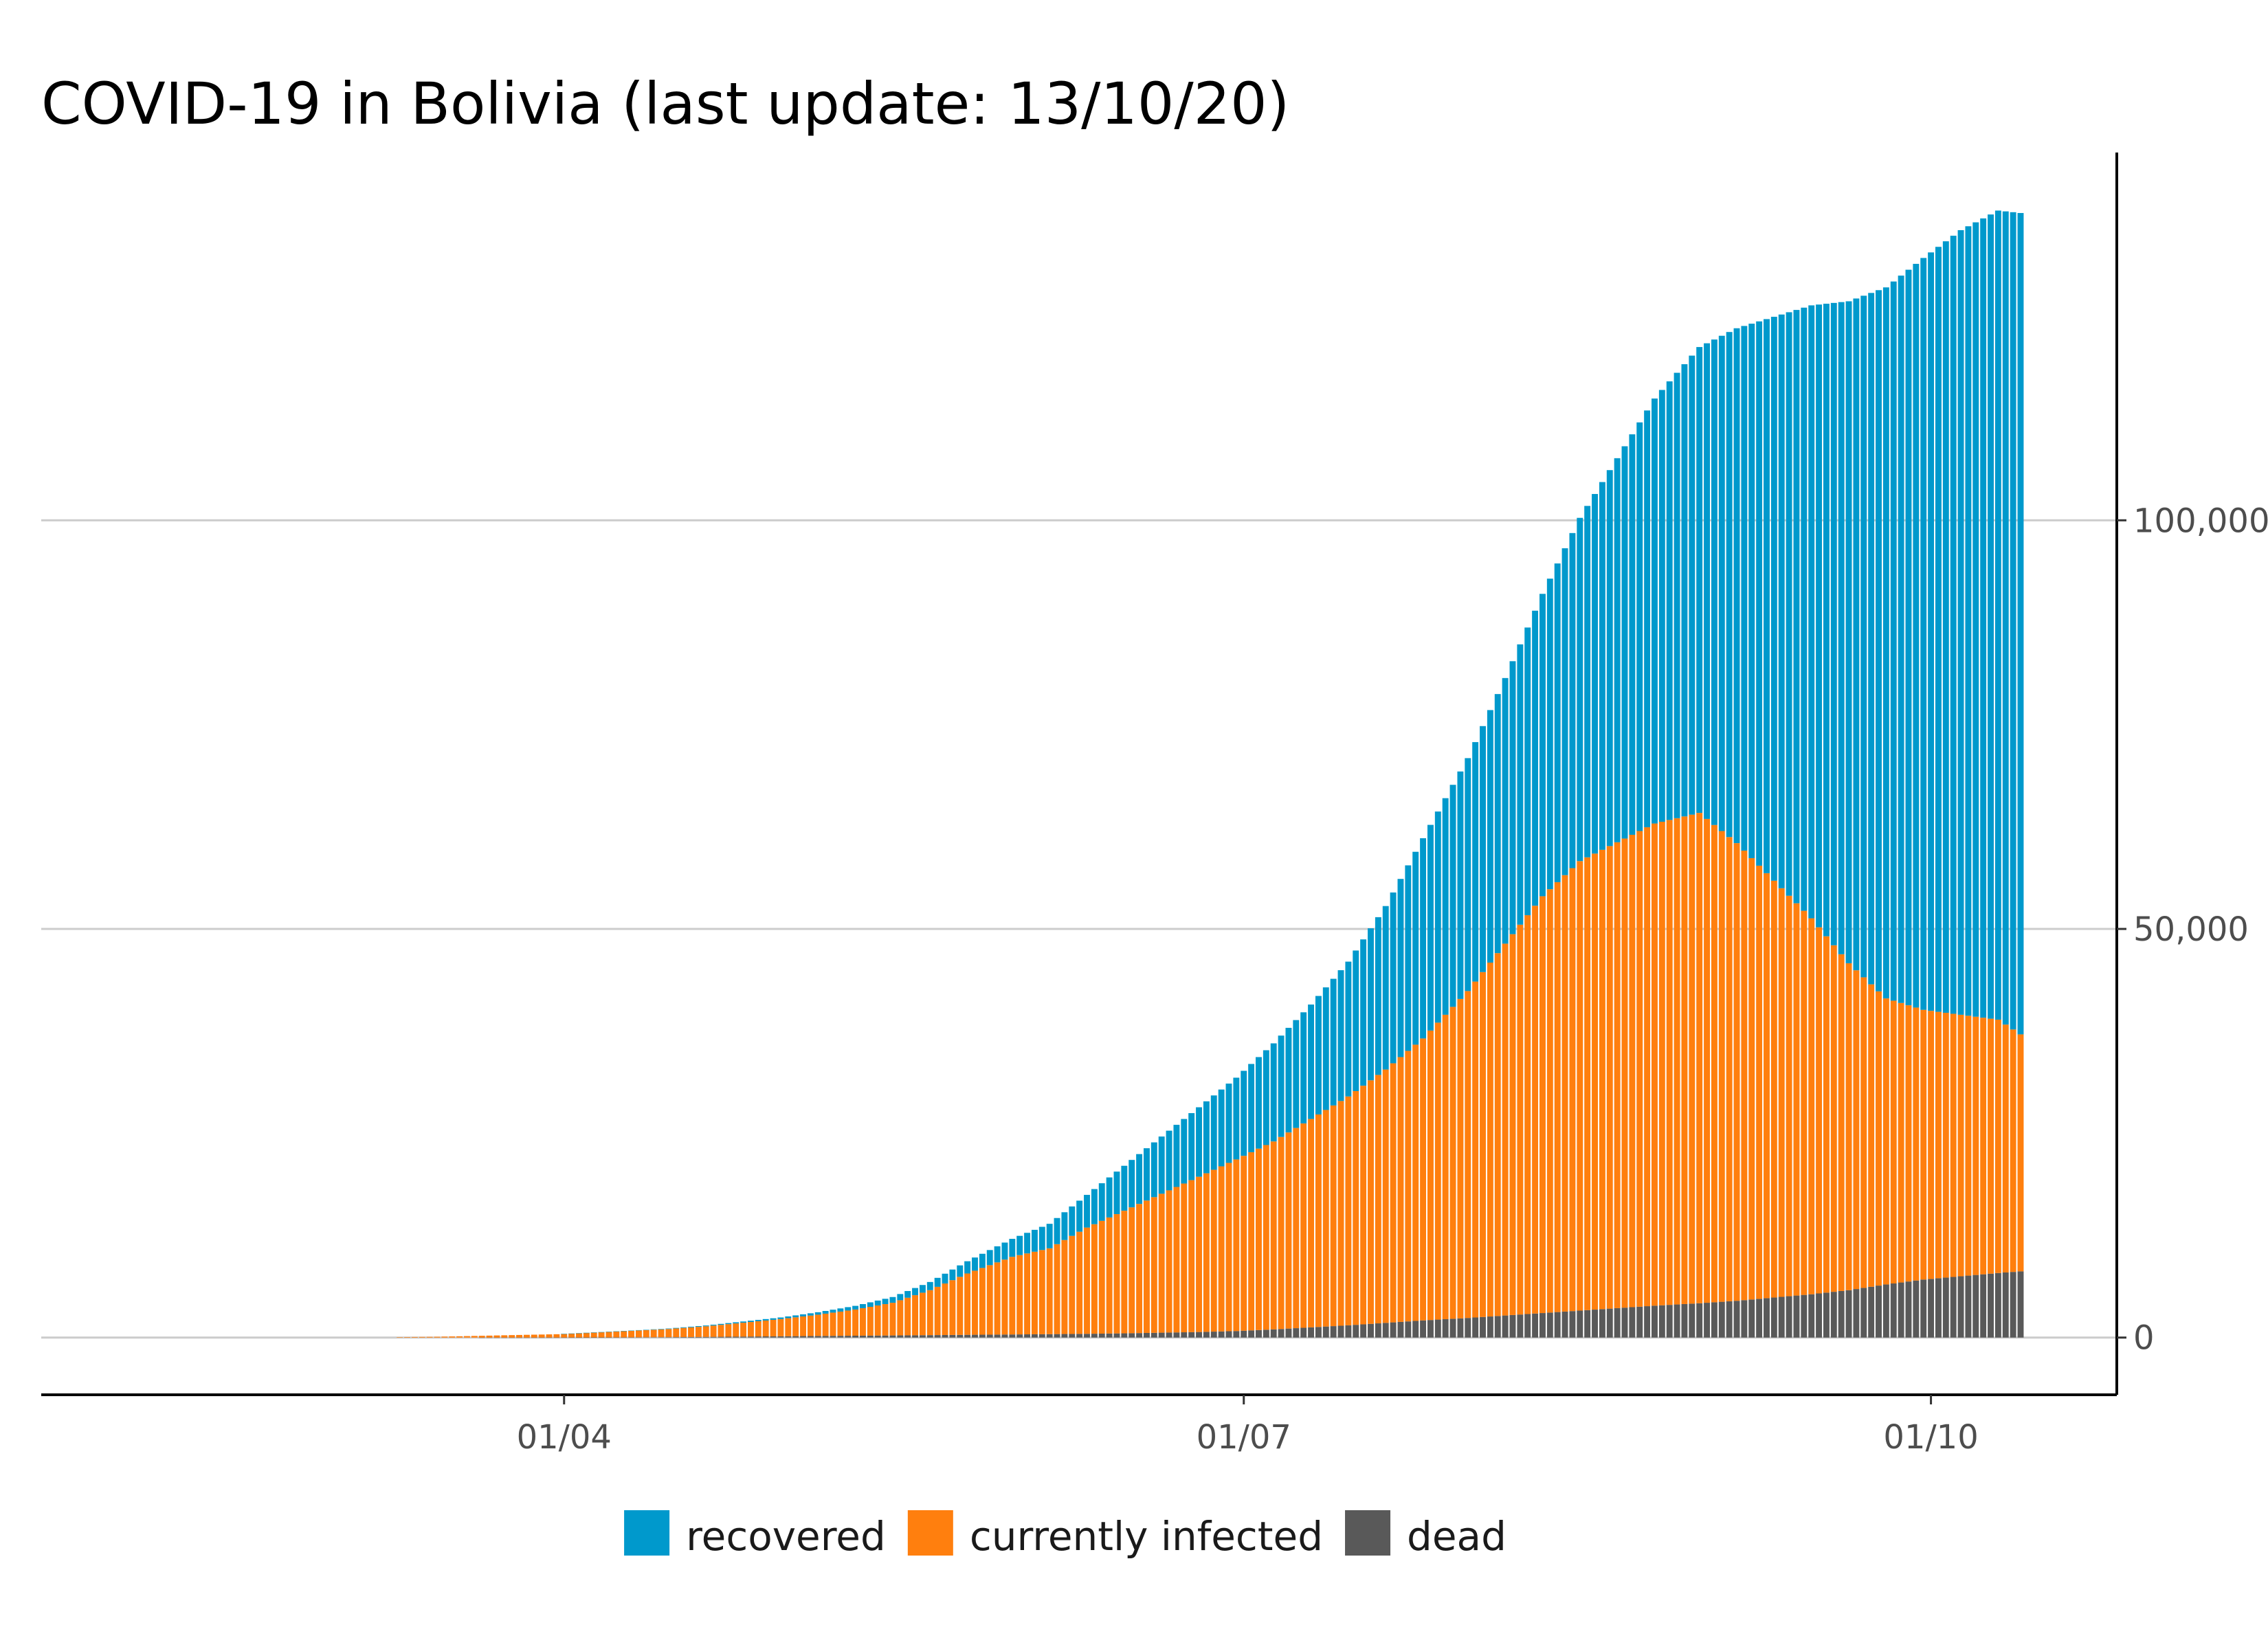 The height and width of the screenshot is (1649, 2268). What do you see at coordinates (2191, 930) in the screenshot?
I see `y-tick-label: 50,000` at bounding box center [2191, 930].